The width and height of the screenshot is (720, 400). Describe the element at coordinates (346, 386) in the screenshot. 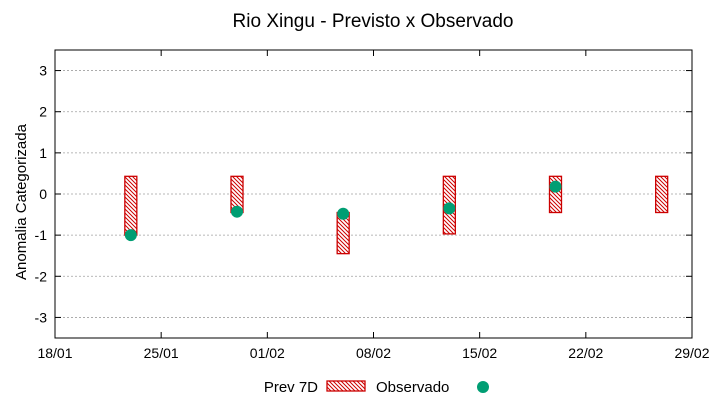

I see `legend-swatch-forecast` at that location.